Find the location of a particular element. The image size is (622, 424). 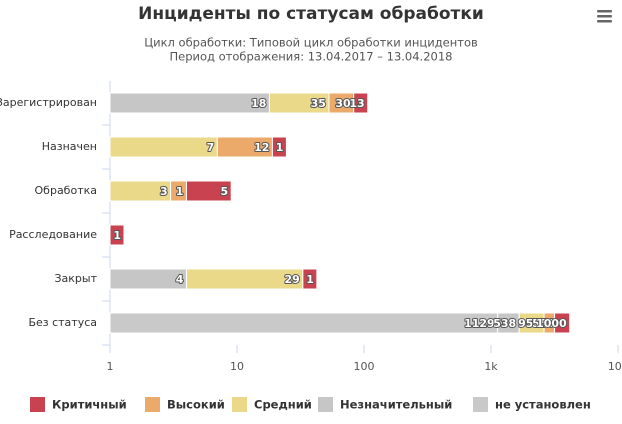

y-tick-label: Без статуса is located at coordinates (62, 322).